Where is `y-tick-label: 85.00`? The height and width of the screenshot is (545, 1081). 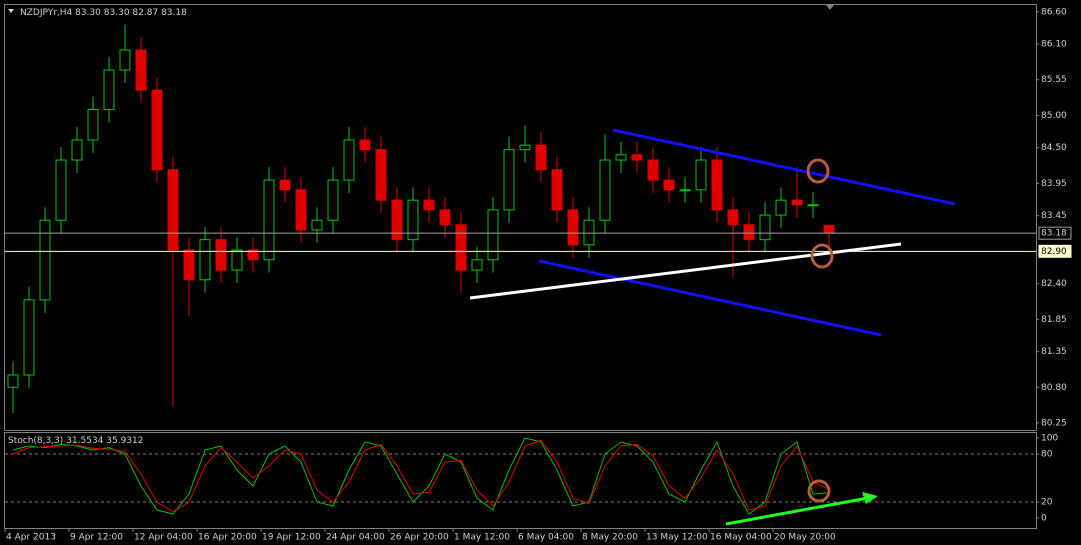
y-tick-label: 85.00 is located at coordinates (1054, 116).